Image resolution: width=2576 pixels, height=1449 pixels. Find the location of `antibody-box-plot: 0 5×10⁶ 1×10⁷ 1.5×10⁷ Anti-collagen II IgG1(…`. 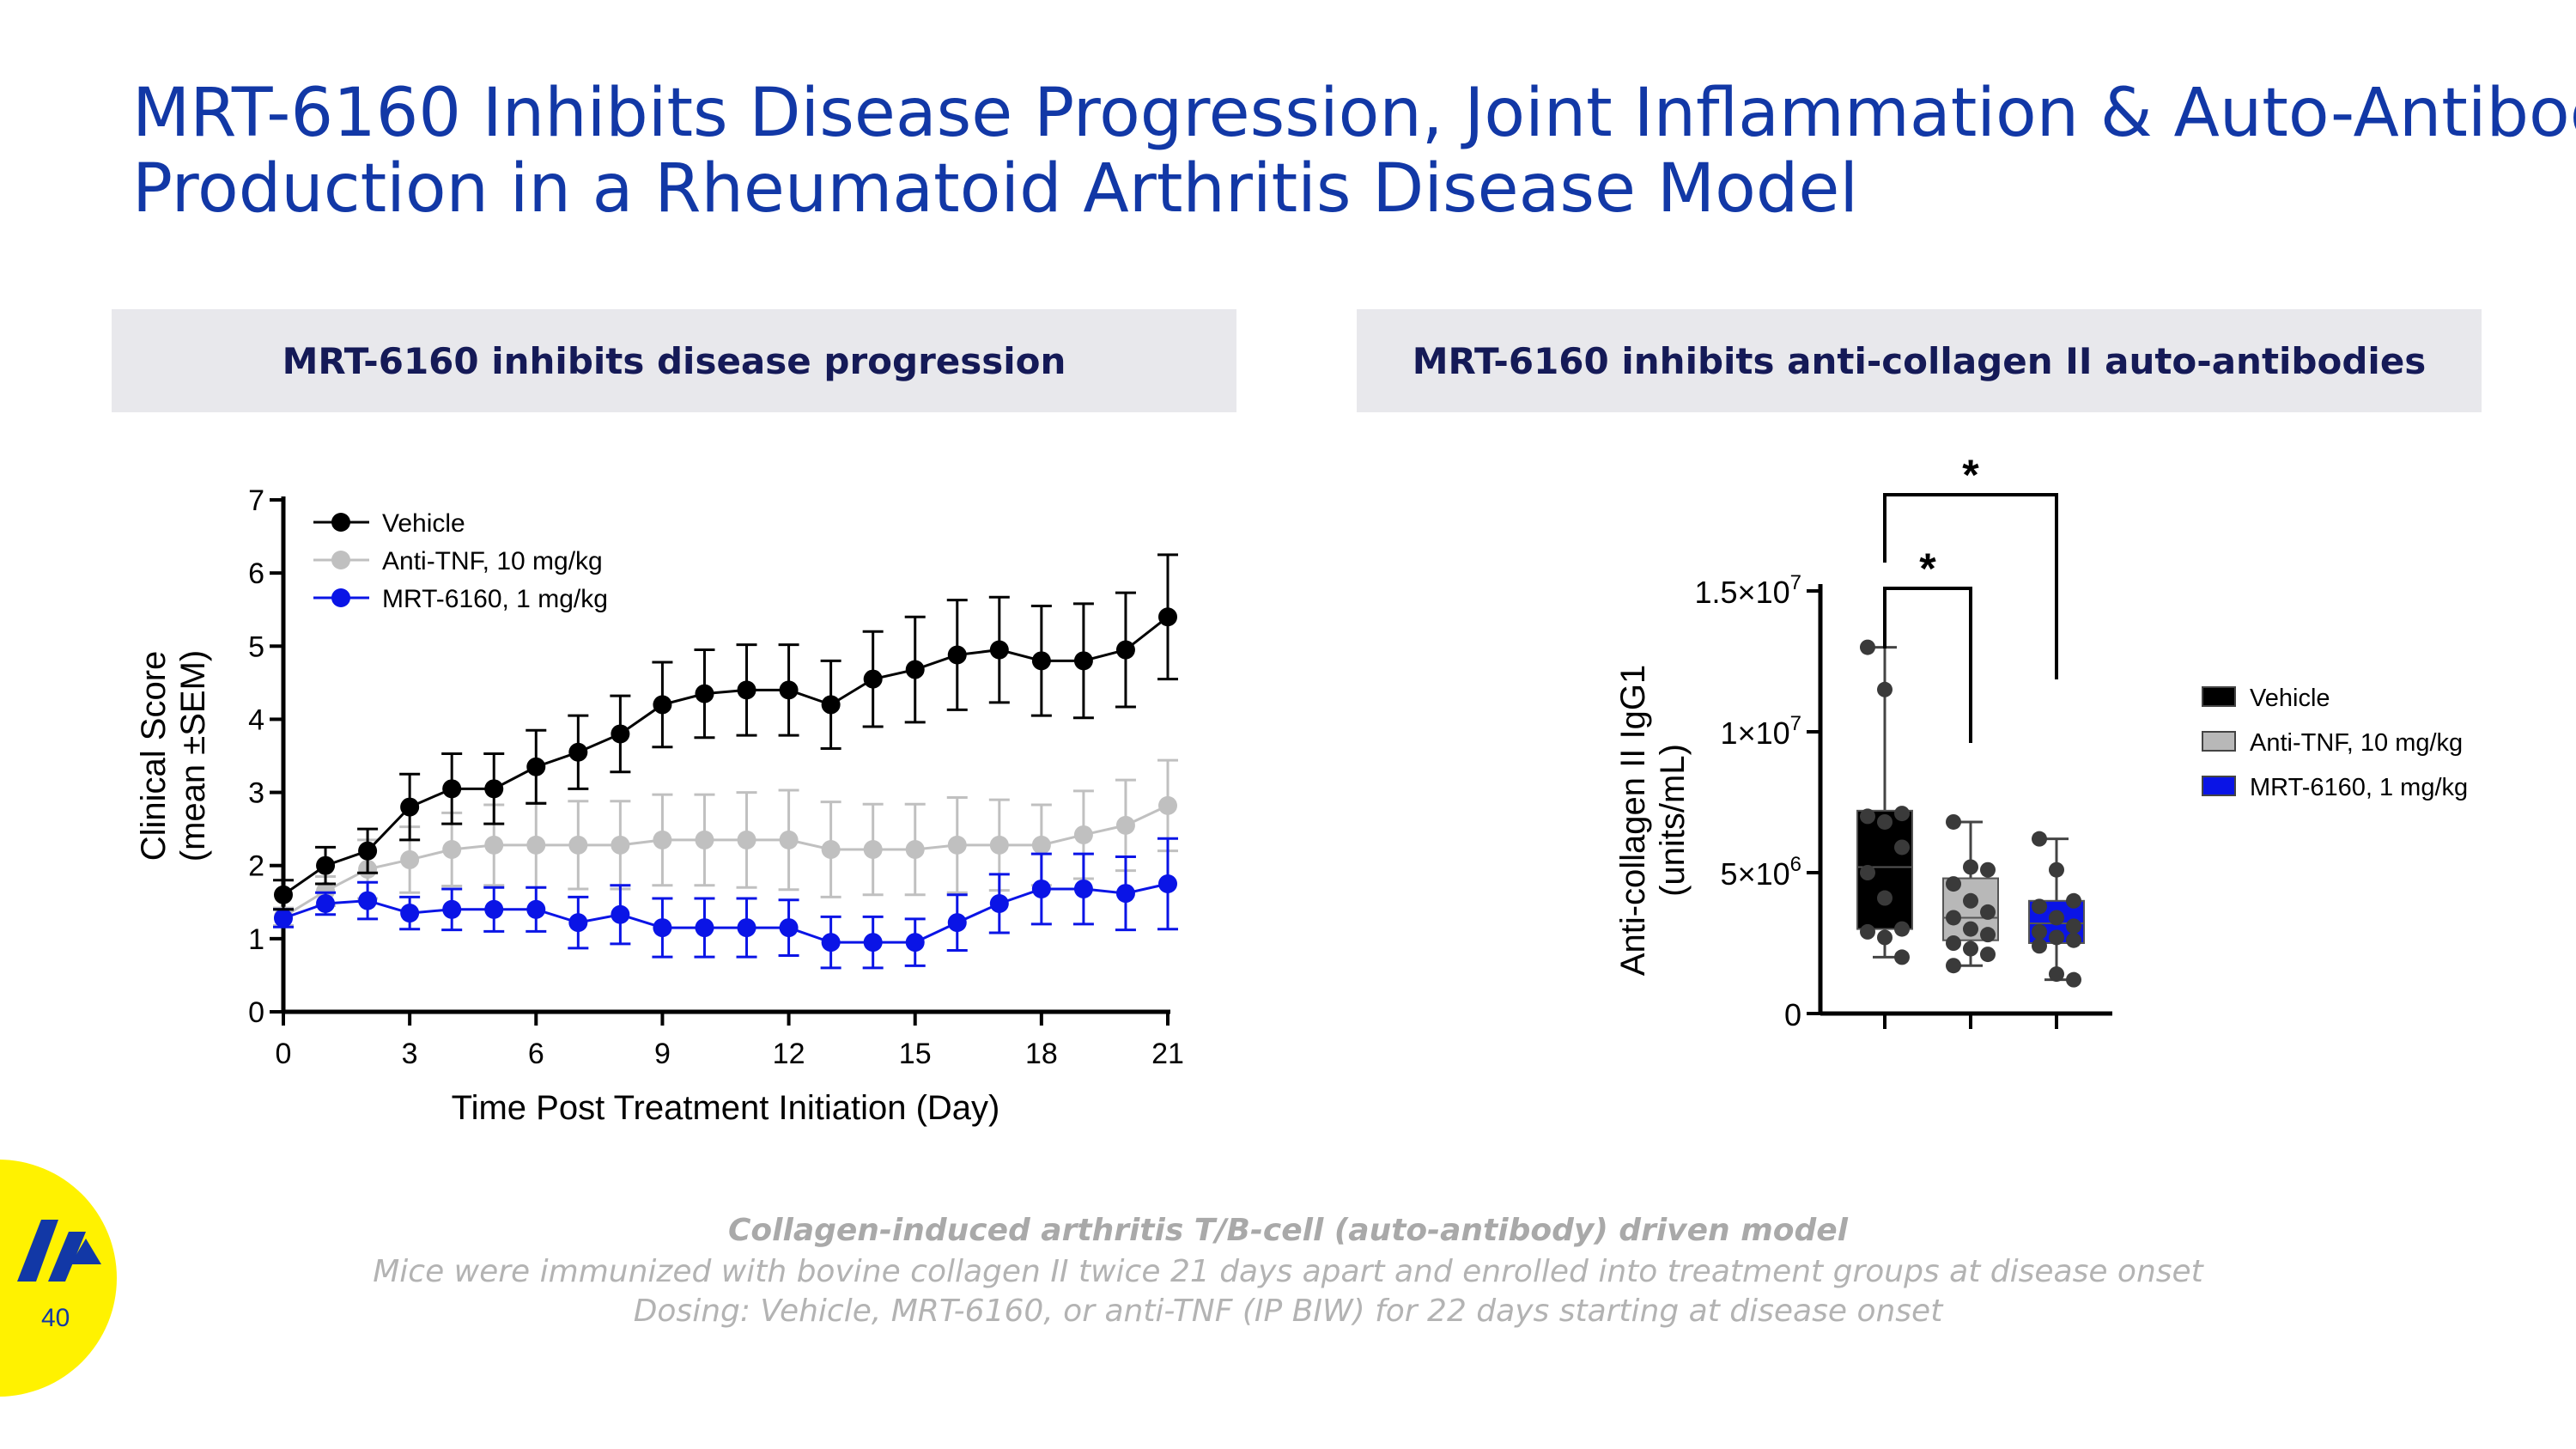

antibody-box-plot: 0 5×10⁶ 1×10⁷ 1.5×10⁷ Anti-collagen II IgG1(… is located at coordinates (2041, 741).